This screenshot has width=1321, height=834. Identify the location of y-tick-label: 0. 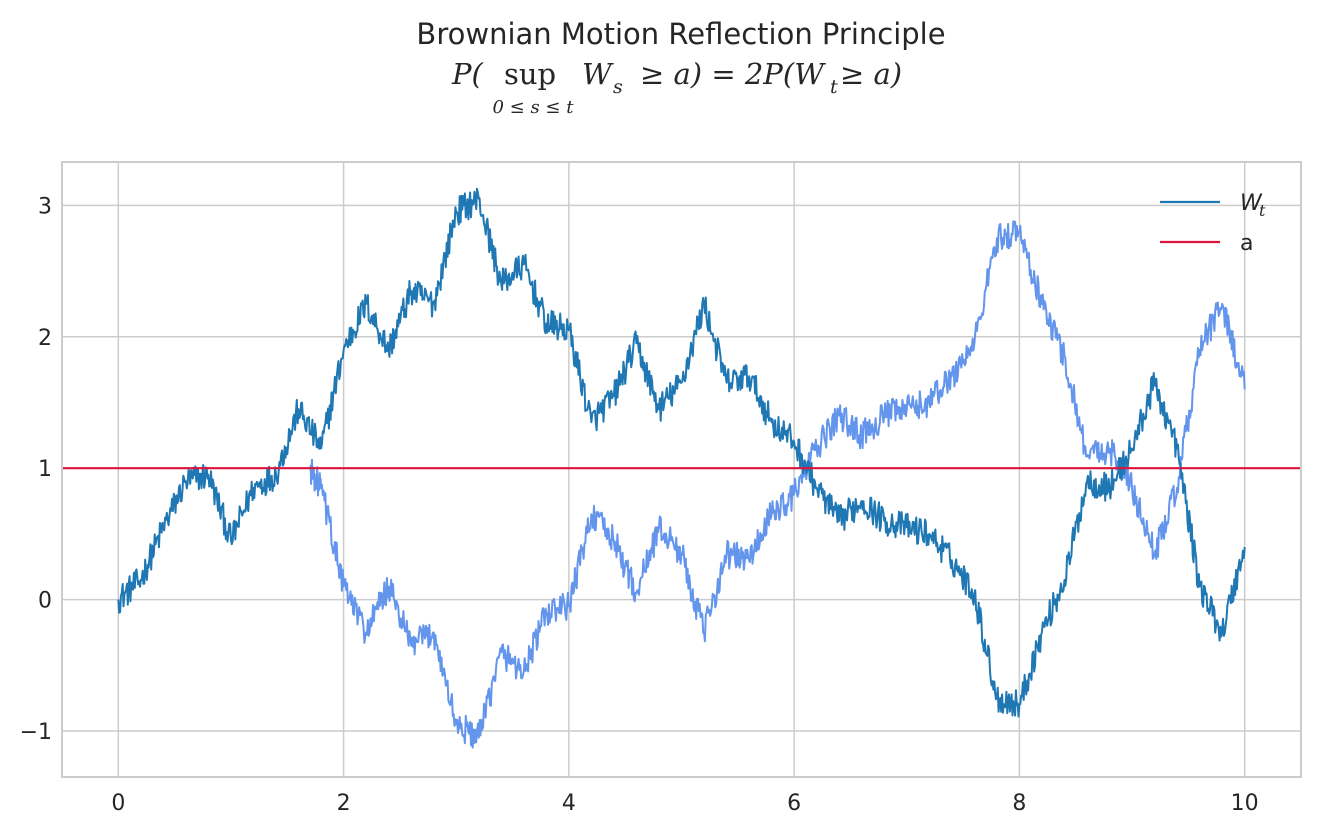
(45, 601).